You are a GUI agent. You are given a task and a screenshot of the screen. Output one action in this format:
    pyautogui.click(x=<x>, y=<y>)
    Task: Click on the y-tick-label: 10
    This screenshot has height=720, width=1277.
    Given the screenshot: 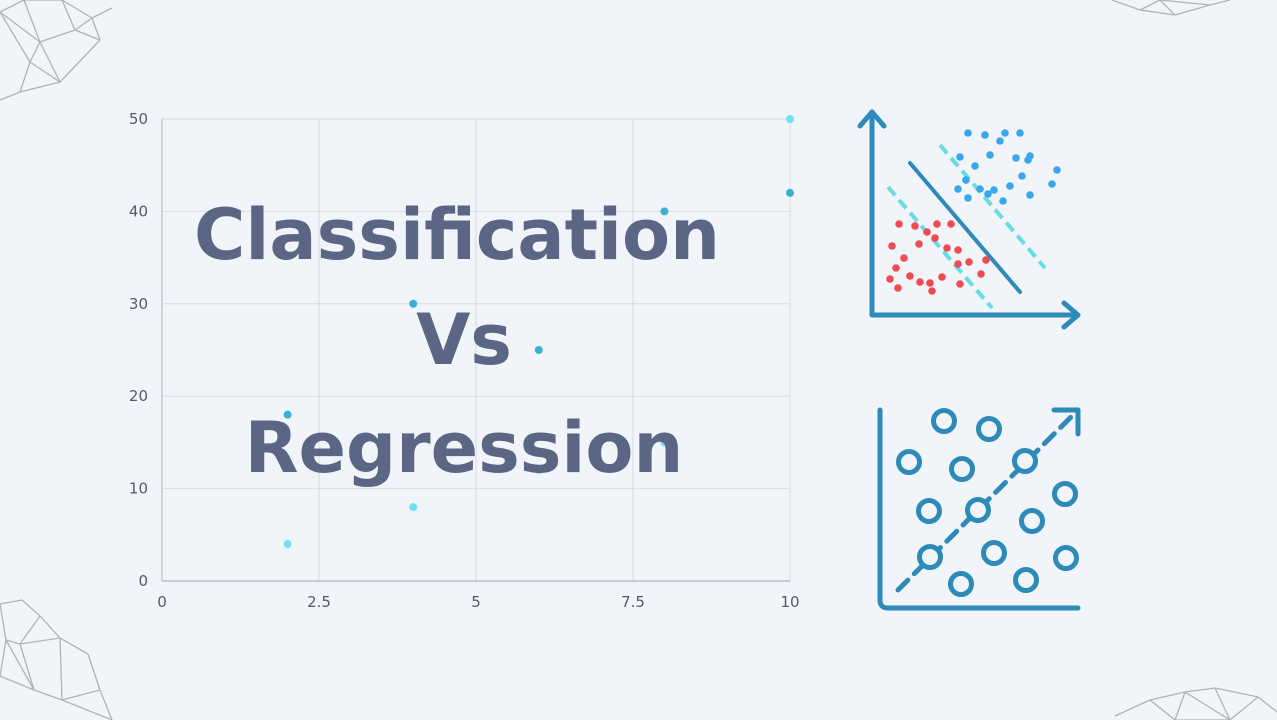 What is the action you would take?
    pyautogui.click(x=138, y=489)
    